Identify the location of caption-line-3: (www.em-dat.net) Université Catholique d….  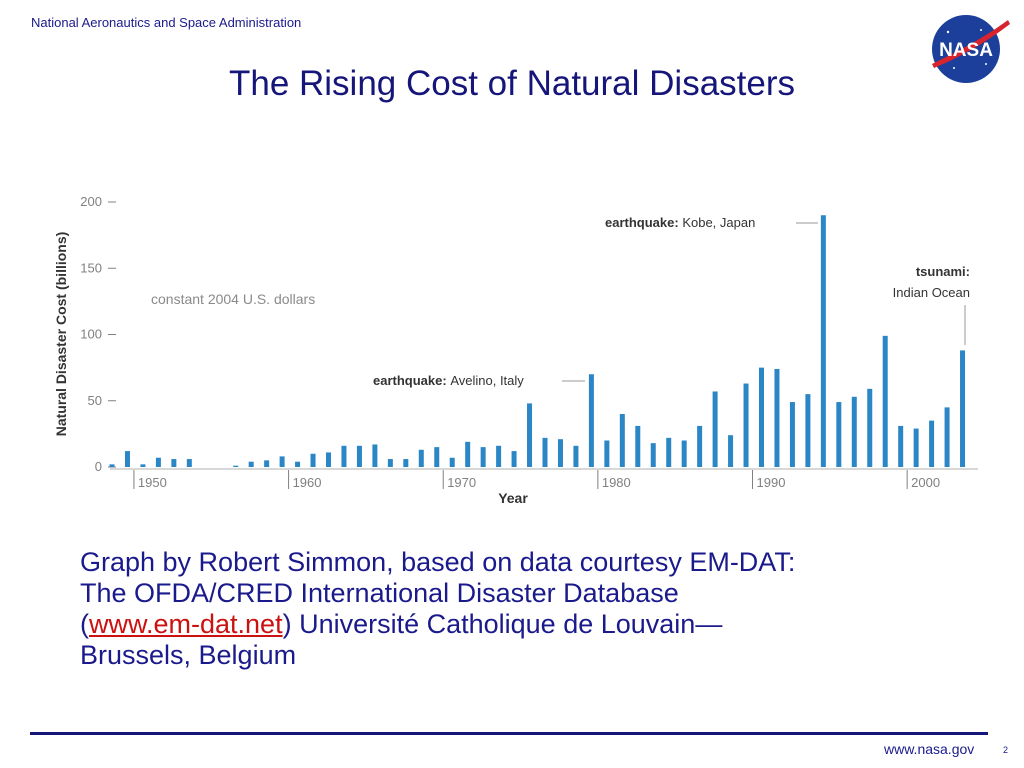
(540, 624).